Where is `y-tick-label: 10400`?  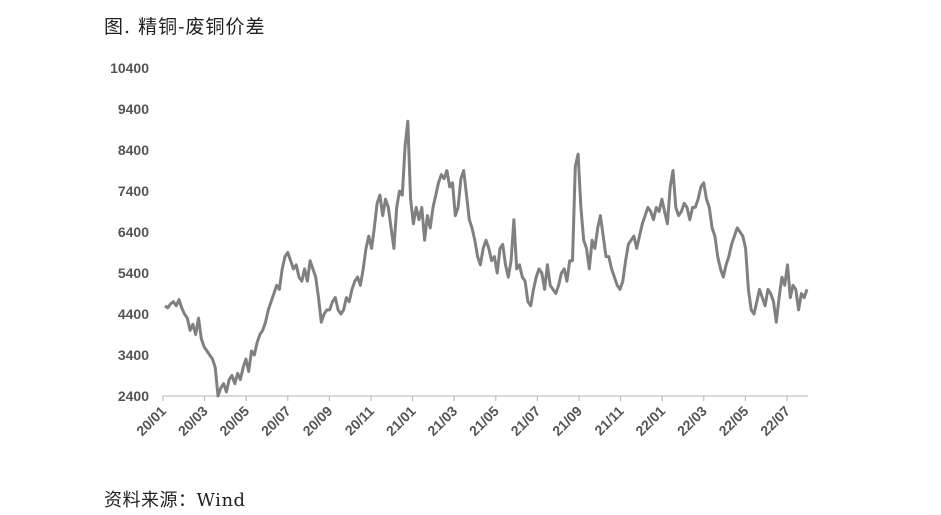
y-tick-label: 10400 is located at coordinates (129, 68).